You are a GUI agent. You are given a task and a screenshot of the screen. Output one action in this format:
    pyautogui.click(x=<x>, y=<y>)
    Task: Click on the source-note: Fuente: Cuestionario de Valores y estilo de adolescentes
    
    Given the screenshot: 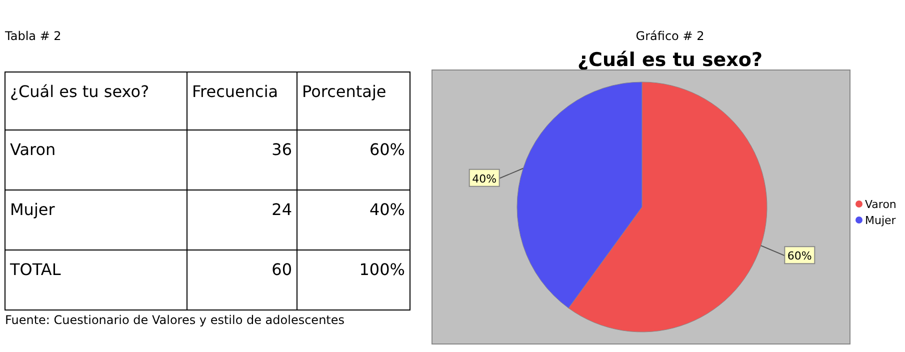 What is the action you would take?
    pyautogui.click(x=175, y=320)
    